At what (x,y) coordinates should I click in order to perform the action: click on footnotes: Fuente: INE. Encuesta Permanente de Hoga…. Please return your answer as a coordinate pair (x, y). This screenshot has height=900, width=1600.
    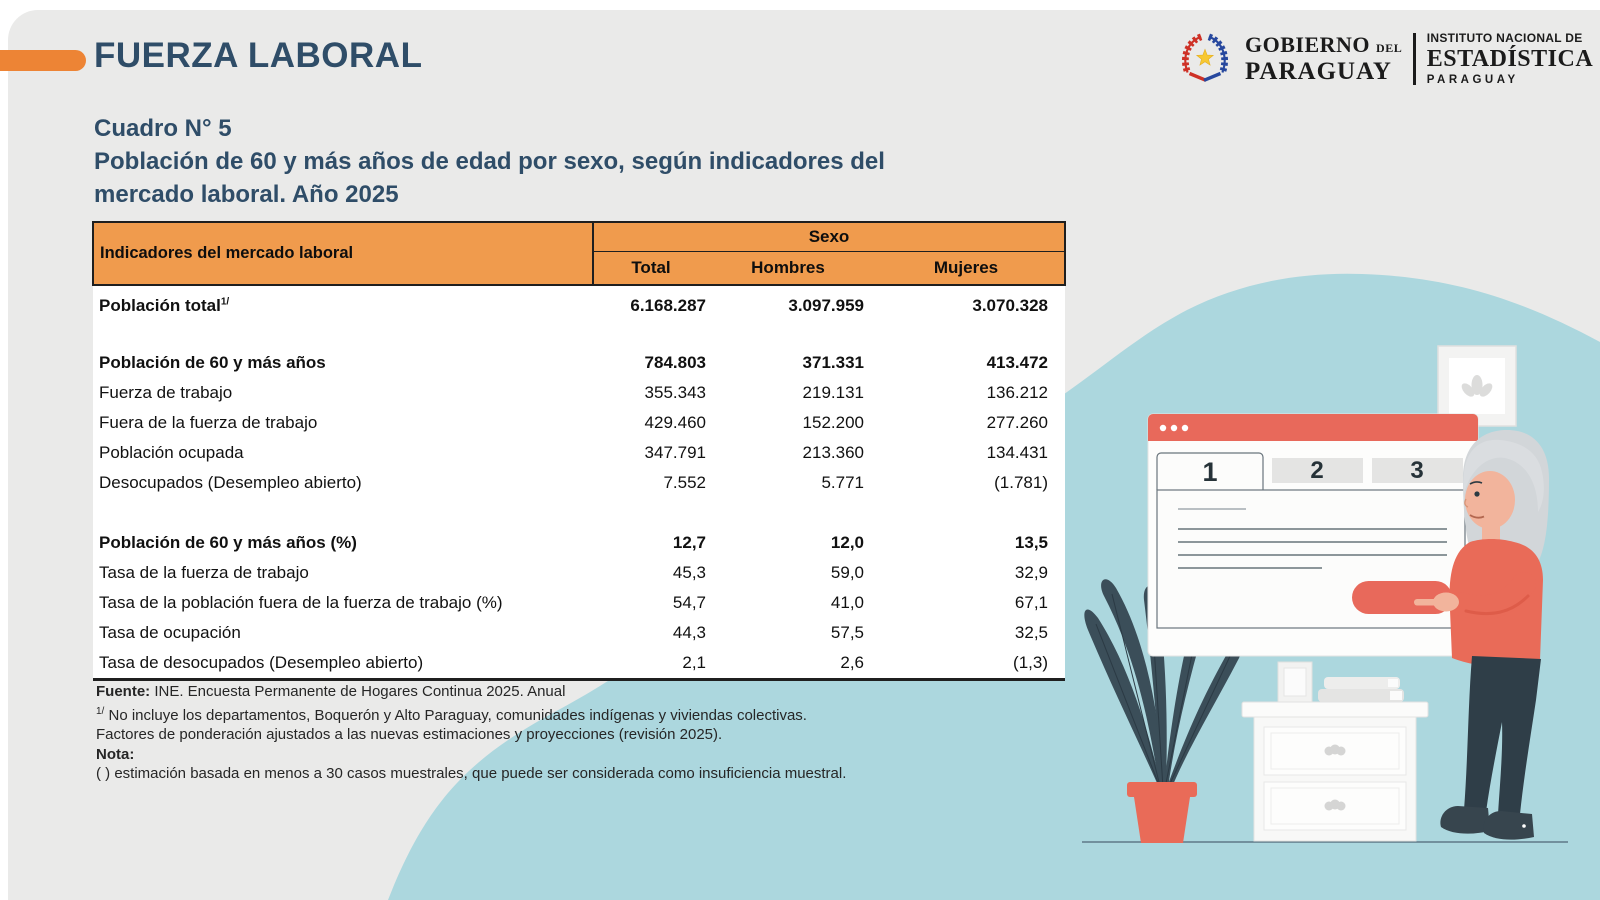
    Looking at the image, I should click on (471, 733).